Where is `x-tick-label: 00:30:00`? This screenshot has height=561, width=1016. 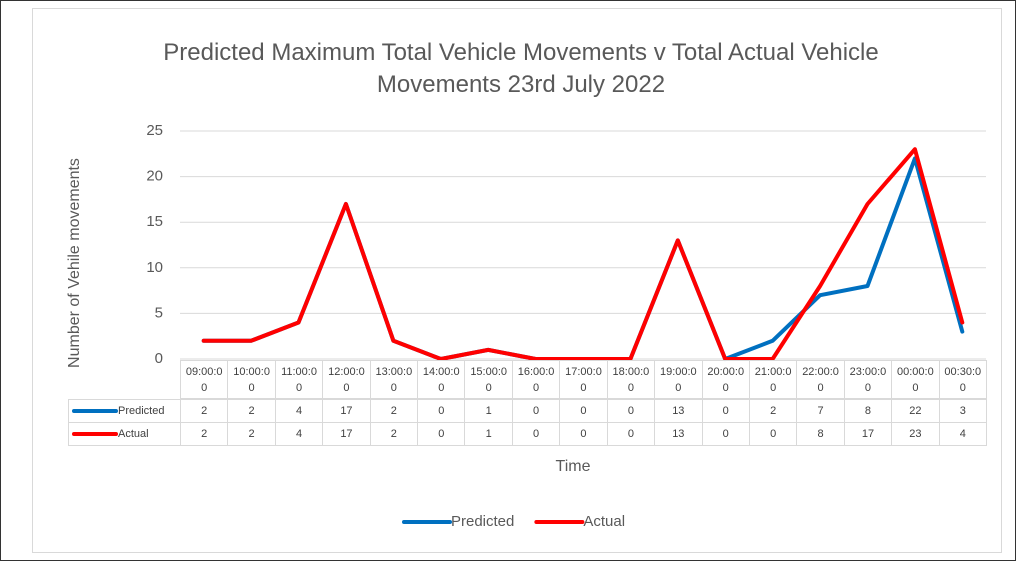
x-tick-label: 00:30:00 is located at coordinates (962, 379).